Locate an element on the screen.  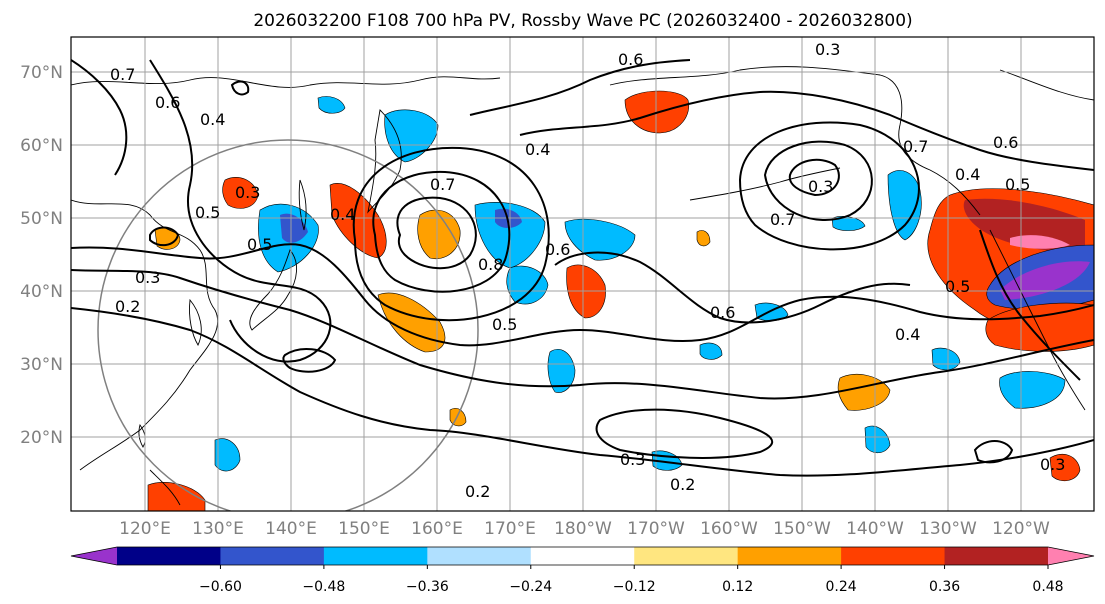
coast-alaska is located at coordinates (795, 141).